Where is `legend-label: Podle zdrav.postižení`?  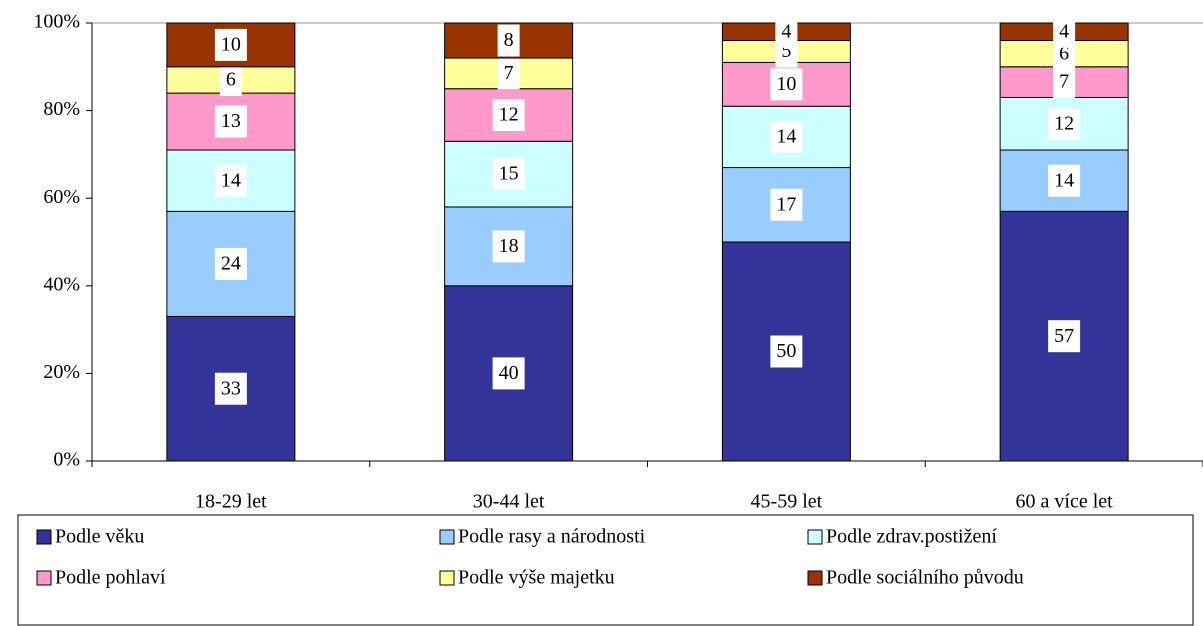 legend-label: Podle zdrav.postižení is located at coordinates (911, 537).